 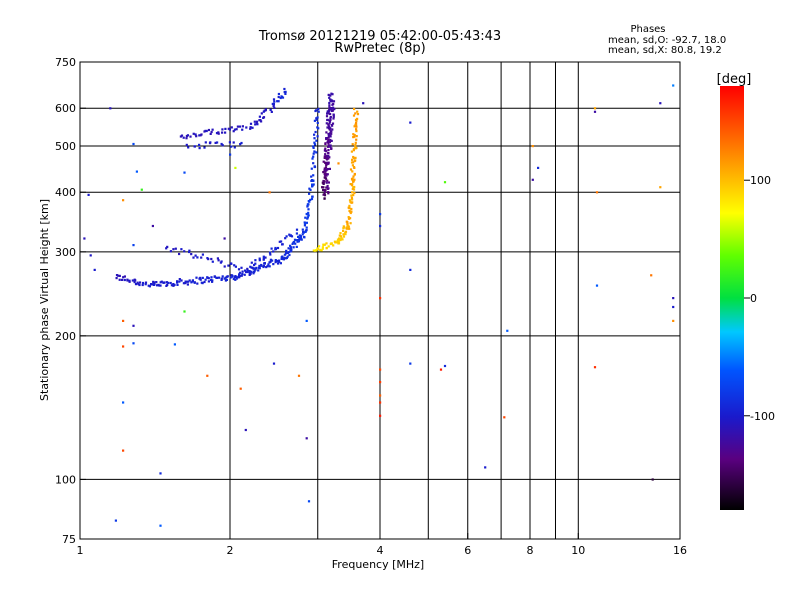 What do you see at coordinates (753, 298) in the screenshot?
I see `colorbar-tick-label: 0` at bounding box center [753, 298].